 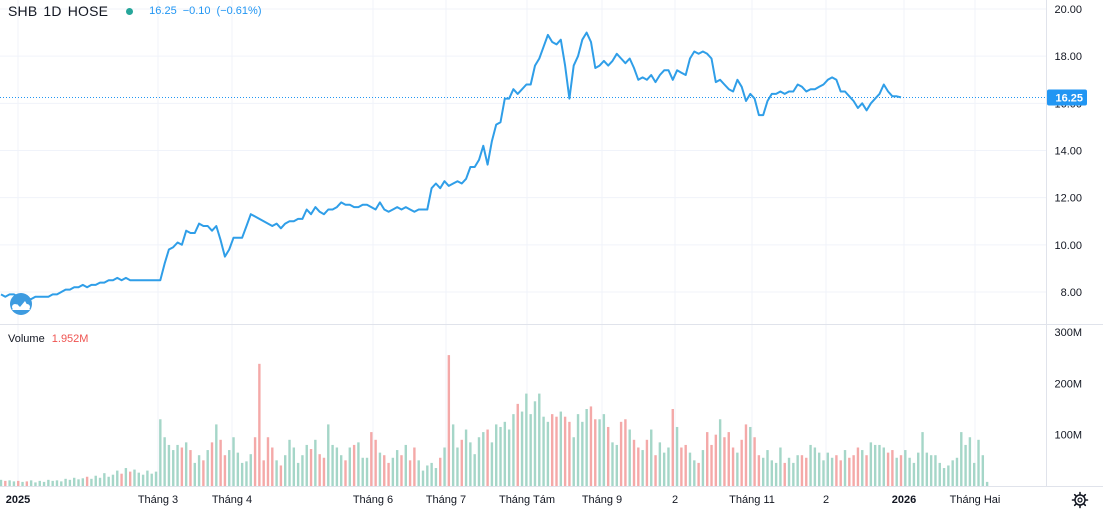 I want to click on price-change: −0.10, so click(x=196, y=11).